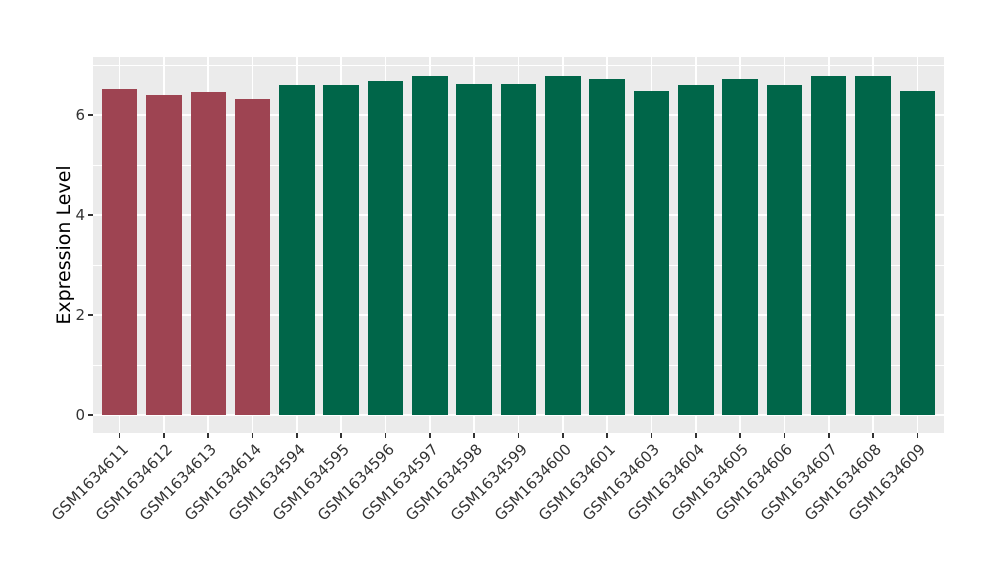  What do you see at coordinates (252, 256) in the screenshot?
I see `bar-GSM1634614` at bounding box center [252, 256].